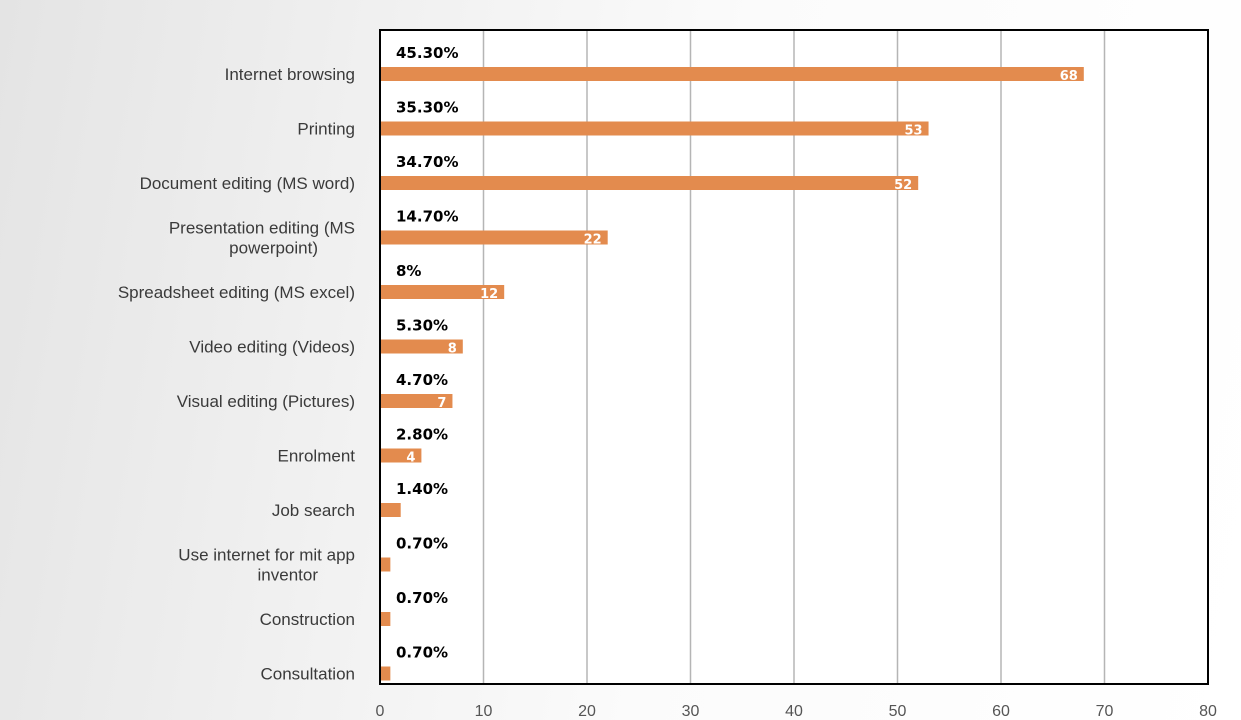 This screenshot has height=720, width=1241. I want to click on value-label: 8, so click(452, 349).